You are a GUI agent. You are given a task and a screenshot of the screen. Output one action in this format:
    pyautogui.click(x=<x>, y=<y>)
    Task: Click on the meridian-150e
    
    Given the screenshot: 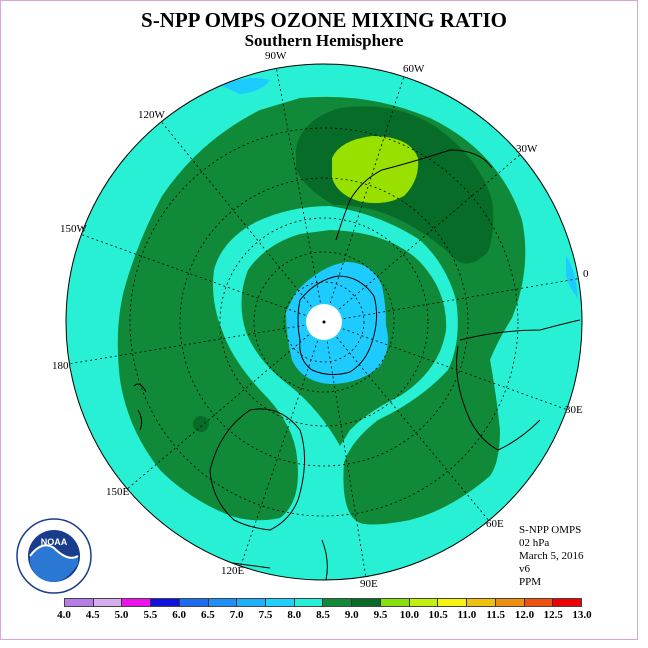 What is the action you would take?
    pyautogui.click(x=225, y=406)
    